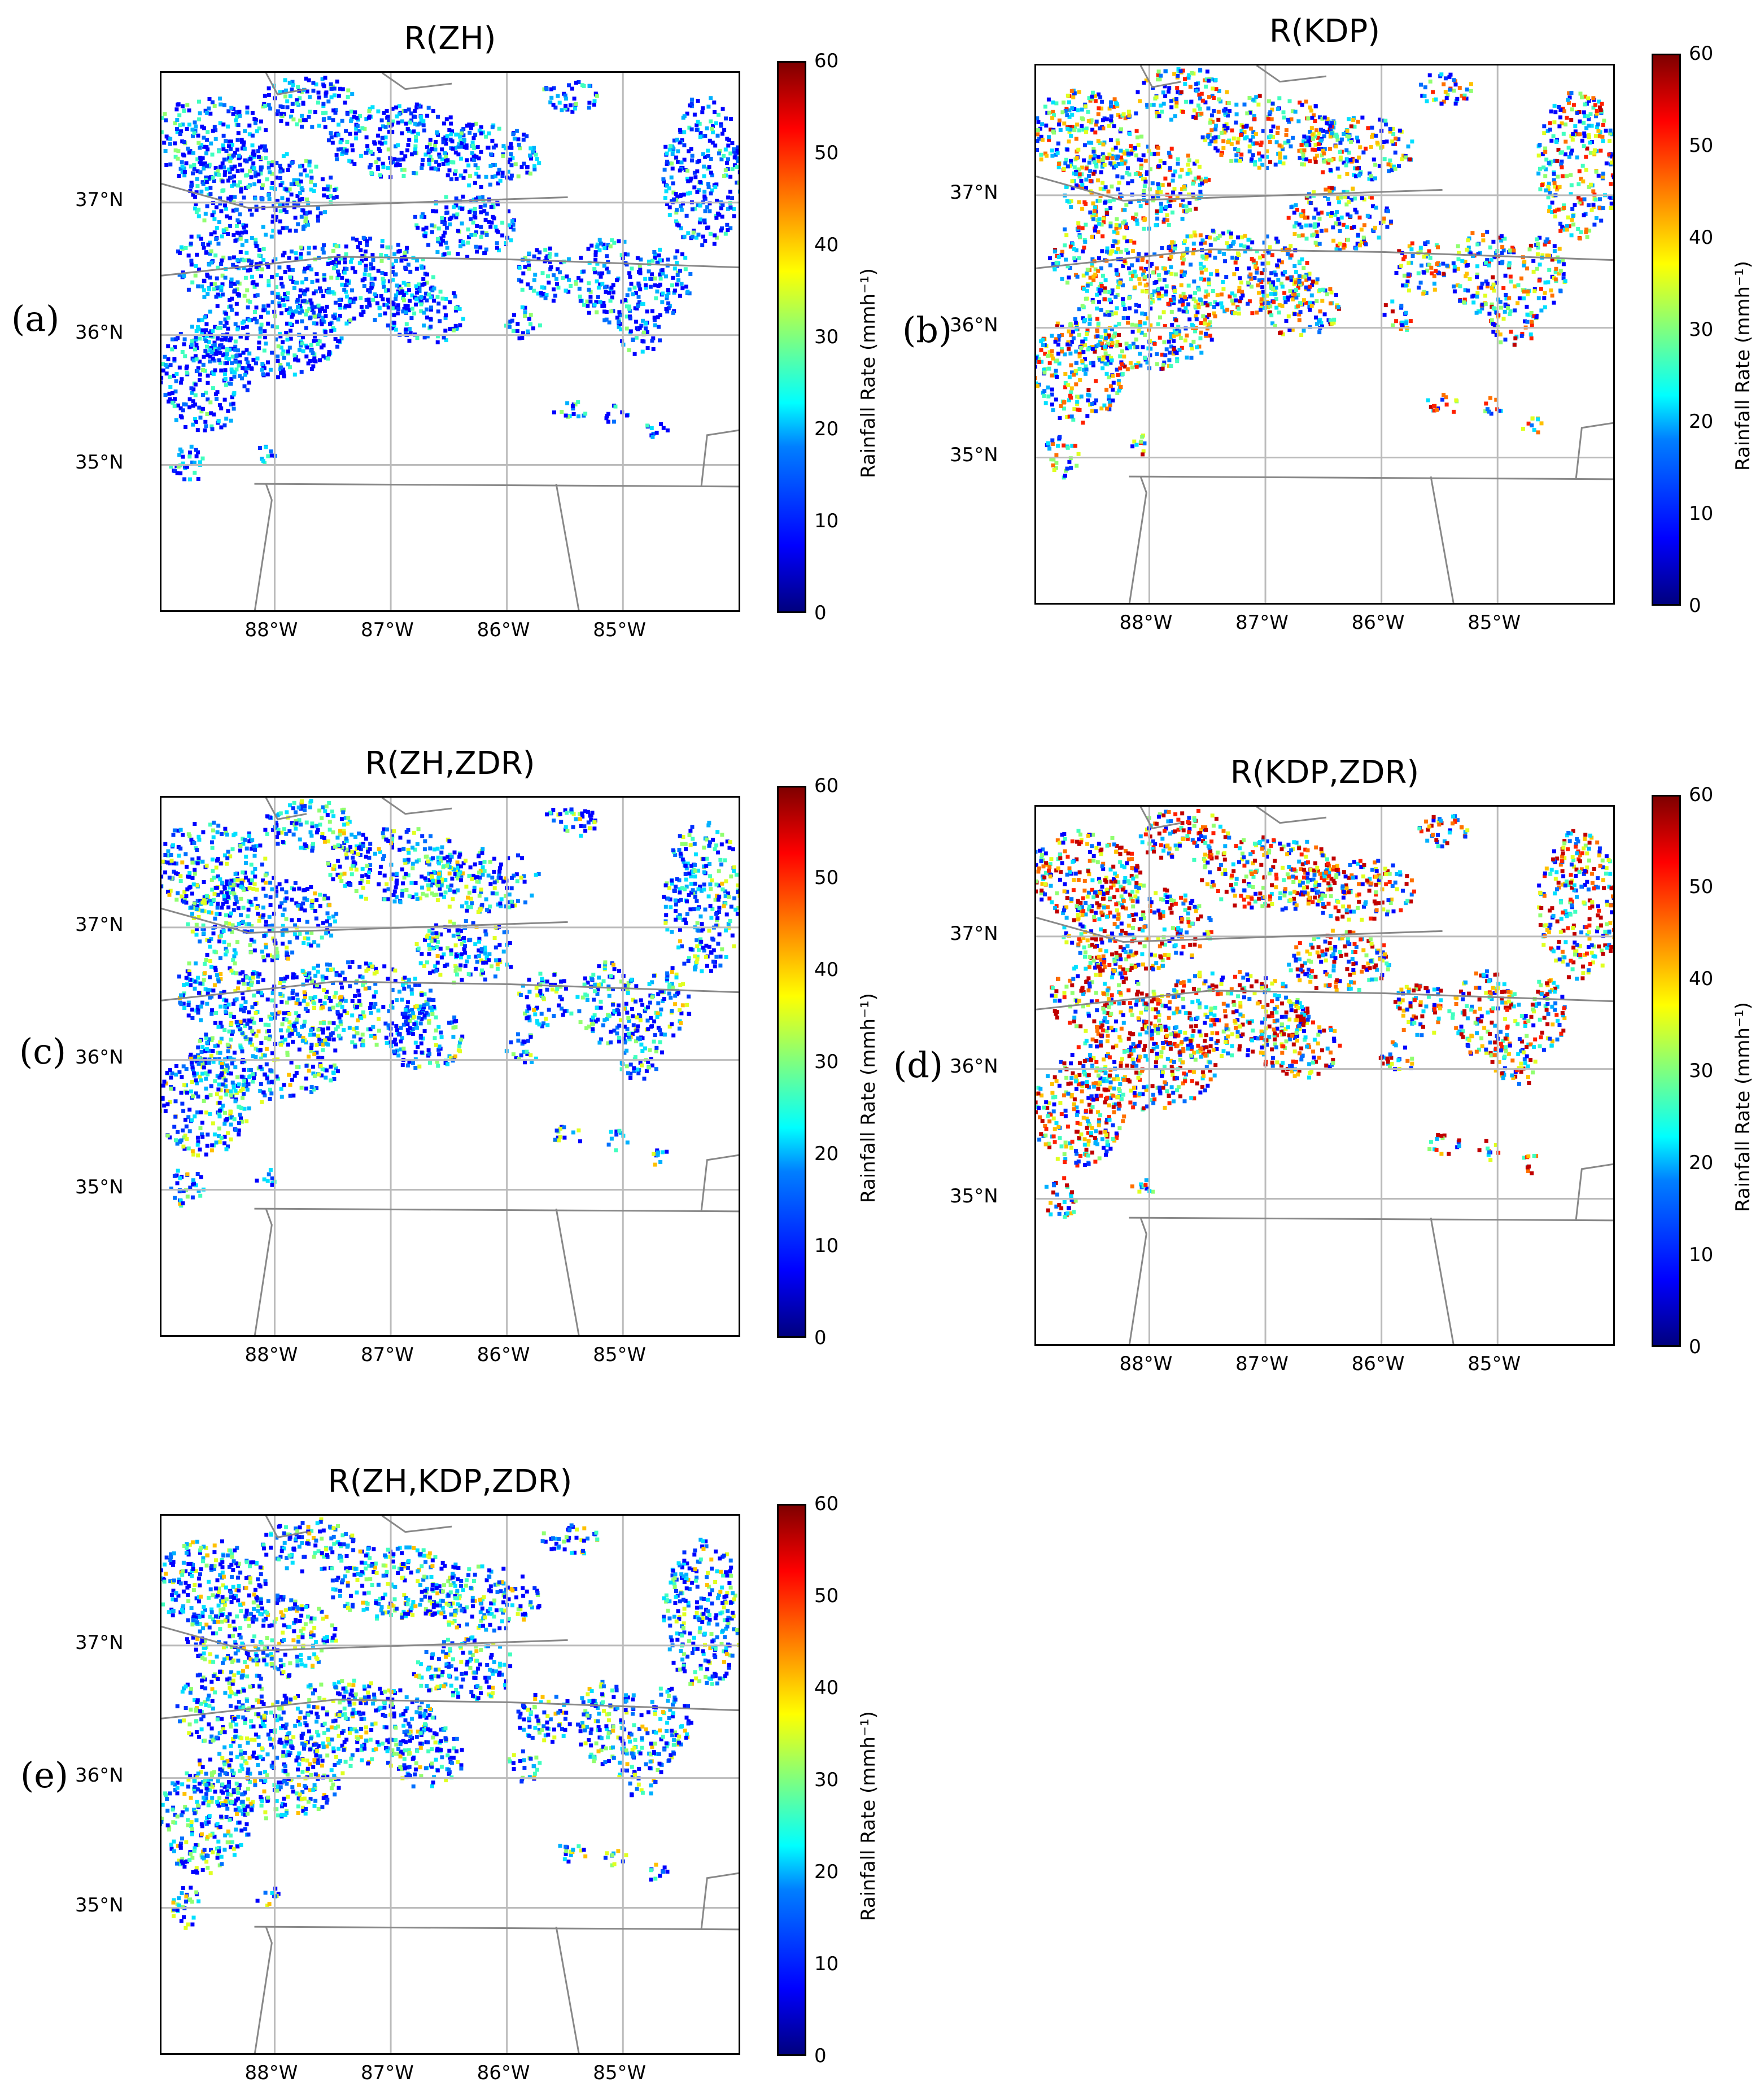 The image size is (1760, 2100). What do you see at coordinates (1324, 334) in the screenshot?
I see `radar-map` at bounding box center [1324, 334].